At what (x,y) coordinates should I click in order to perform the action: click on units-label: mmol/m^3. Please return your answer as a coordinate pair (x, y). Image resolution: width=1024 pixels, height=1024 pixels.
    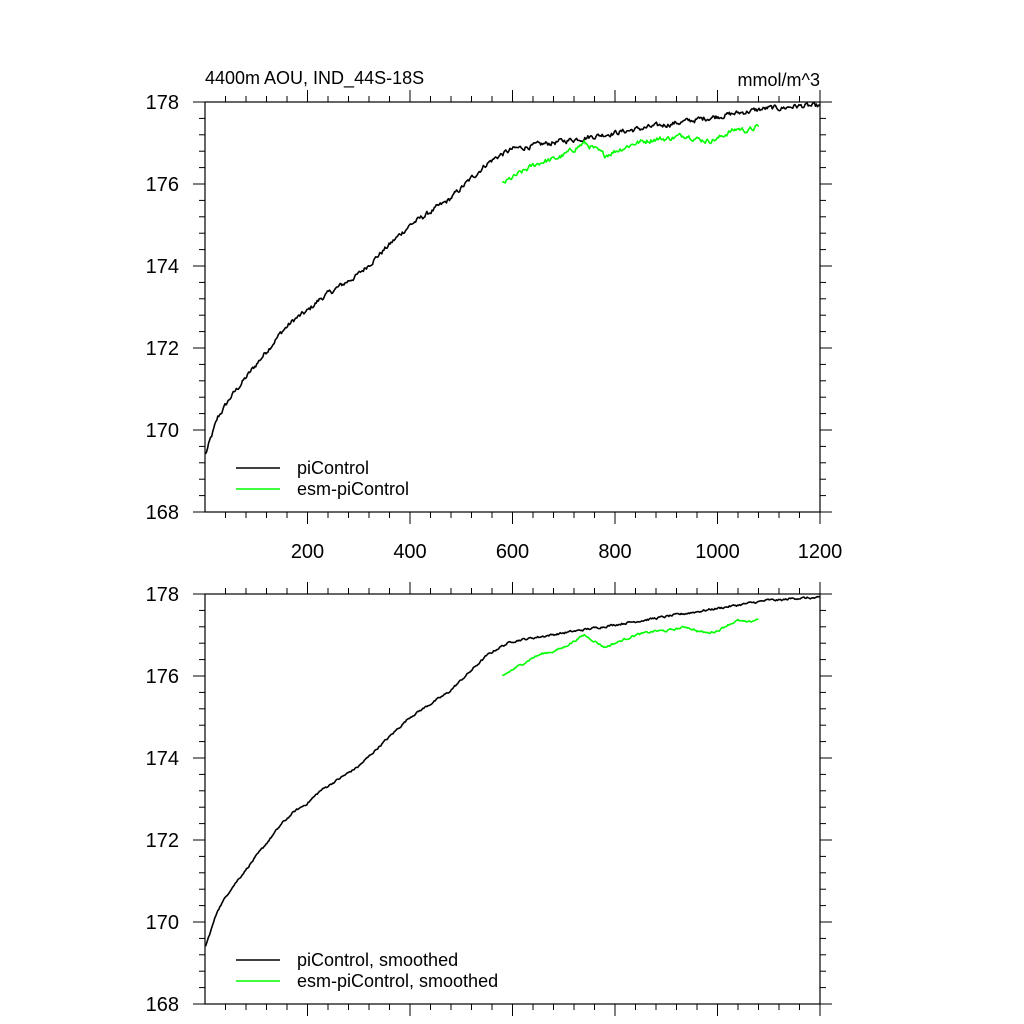
    Looking at the image, I should click on (779, 80).